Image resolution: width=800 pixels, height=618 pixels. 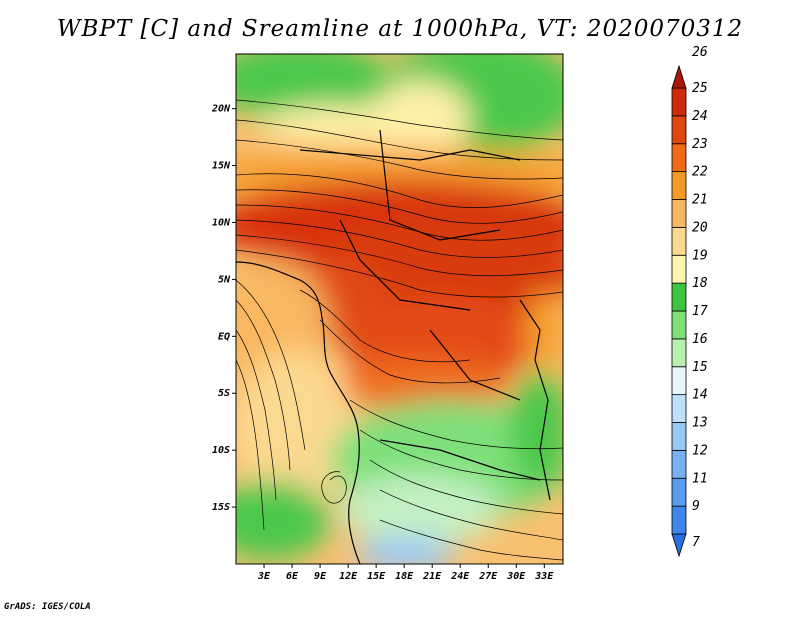 What do you see at coordinates (224, 279) in the screenshot?
I see `lat-tick-label: 5N` at bounding box center [224, 279].